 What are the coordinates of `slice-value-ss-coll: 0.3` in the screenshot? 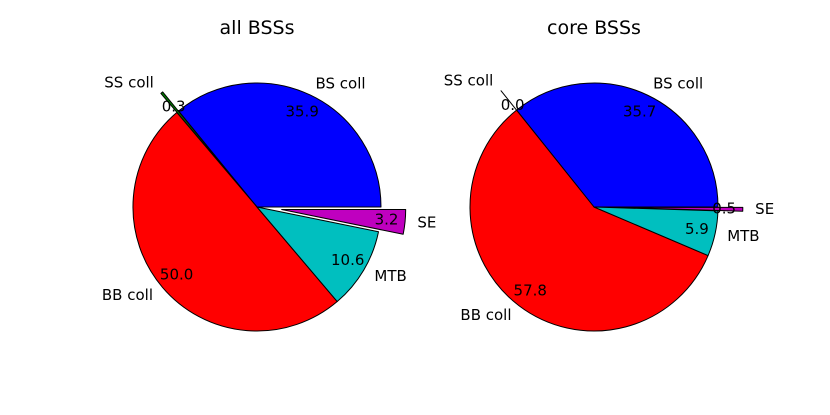 It's located at (174, 106).